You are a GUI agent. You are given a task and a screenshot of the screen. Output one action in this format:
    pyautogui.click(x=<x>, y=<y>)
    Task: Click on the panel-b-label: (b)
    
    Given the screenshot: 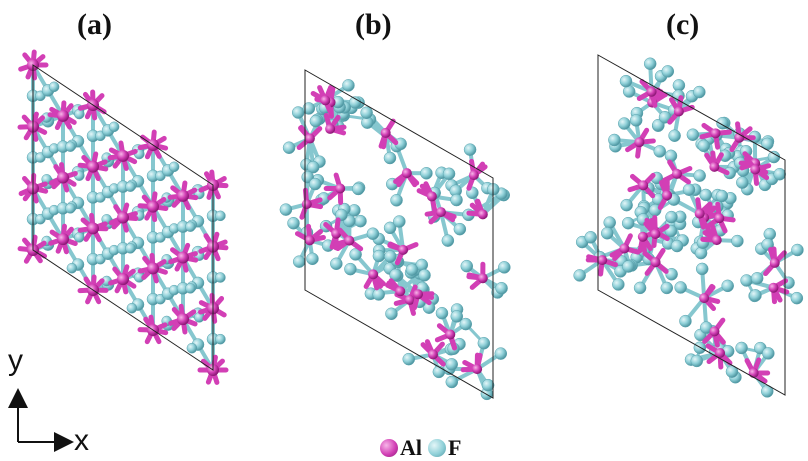 What is the action you would take?
    pyautogui.click(x=373, y=24)
    